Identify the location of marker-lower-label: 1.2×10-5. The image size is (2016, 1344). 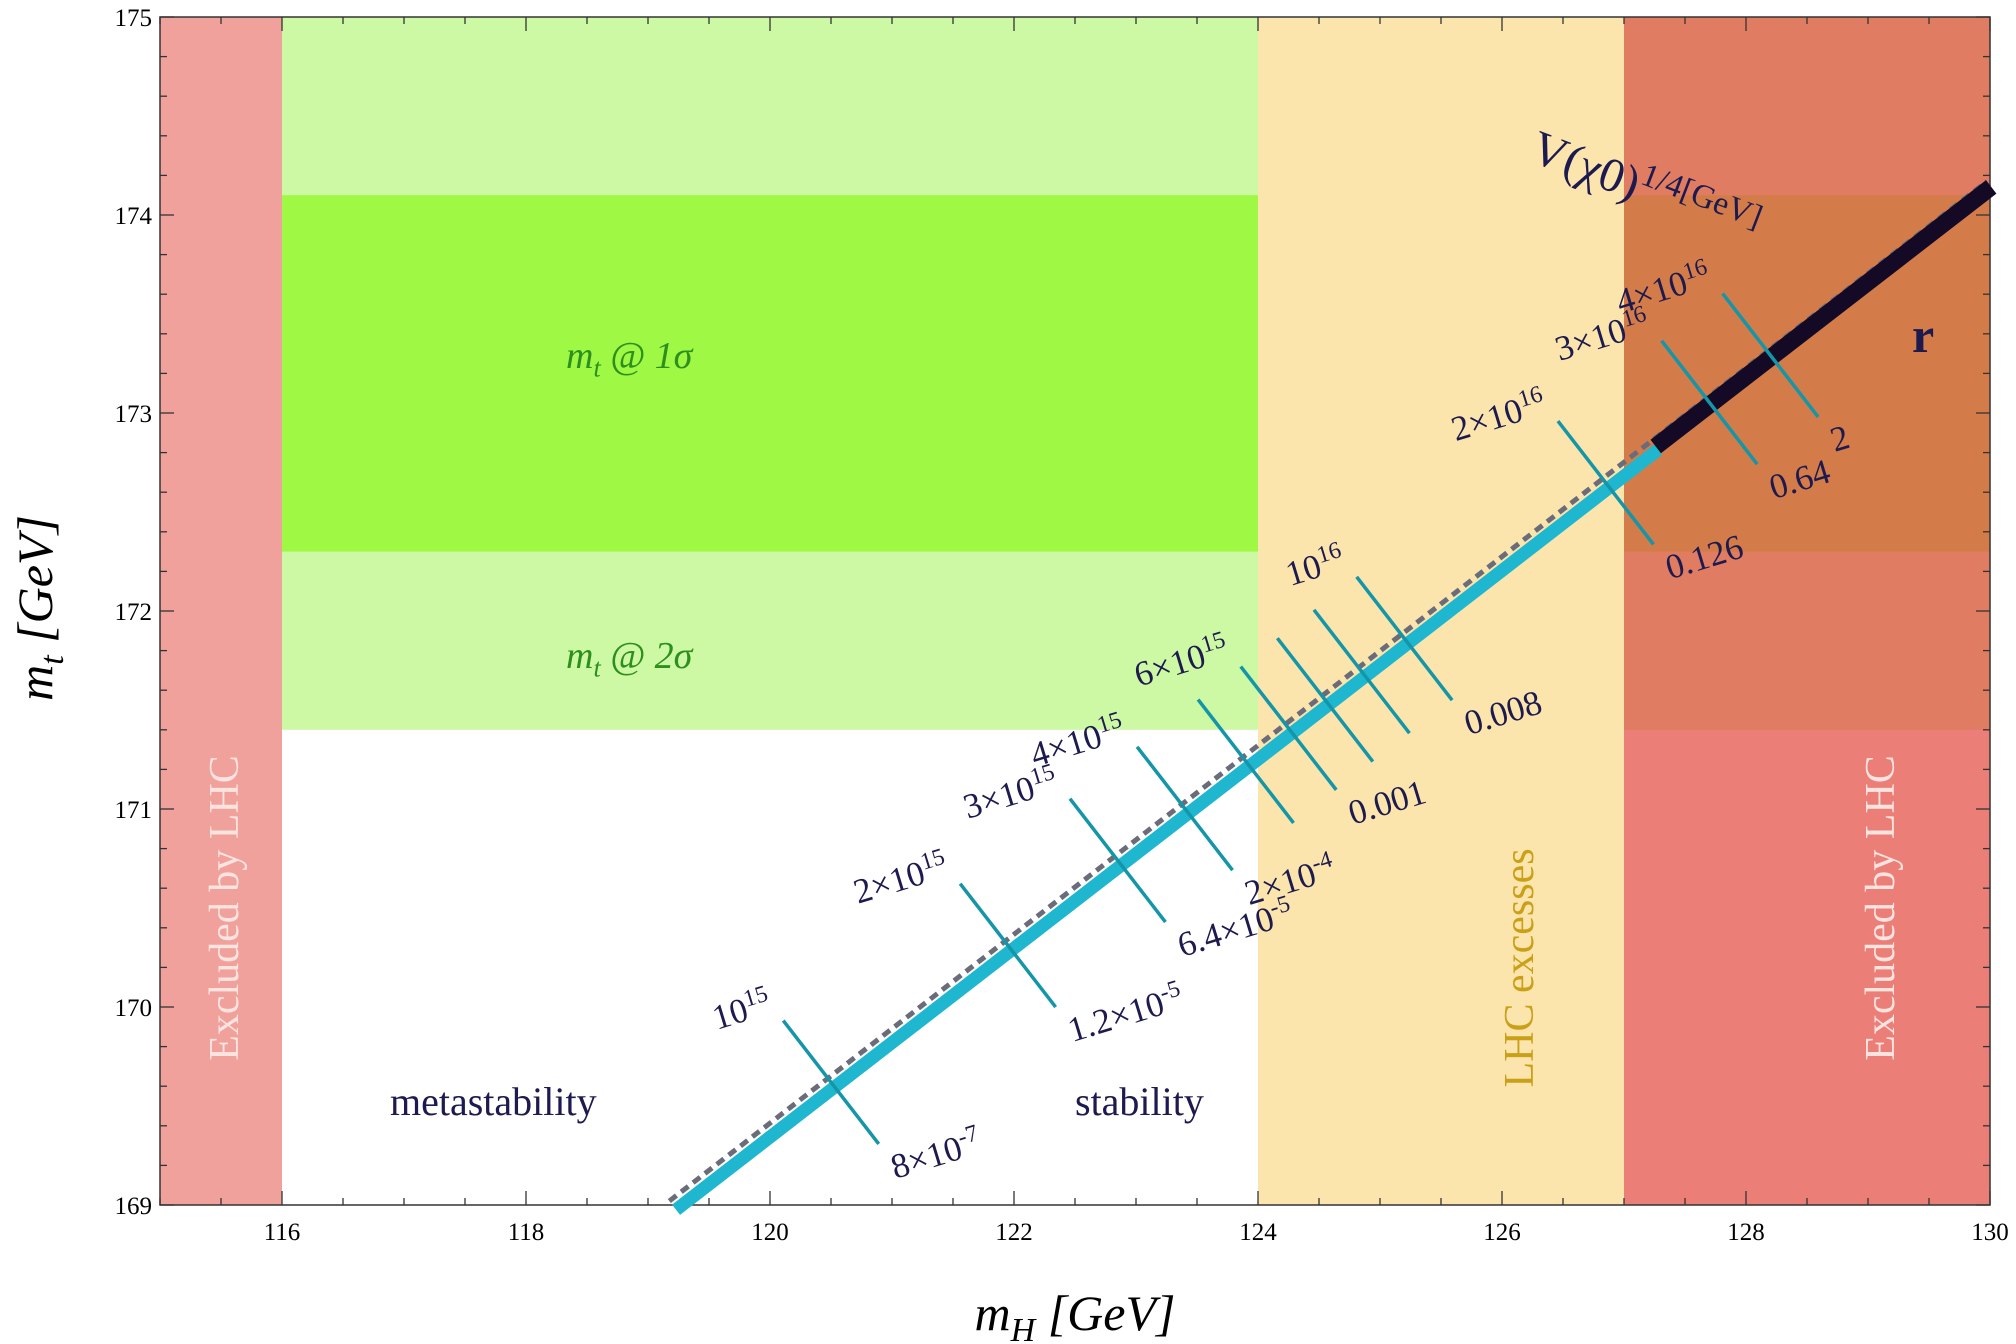
(1124, 1013).